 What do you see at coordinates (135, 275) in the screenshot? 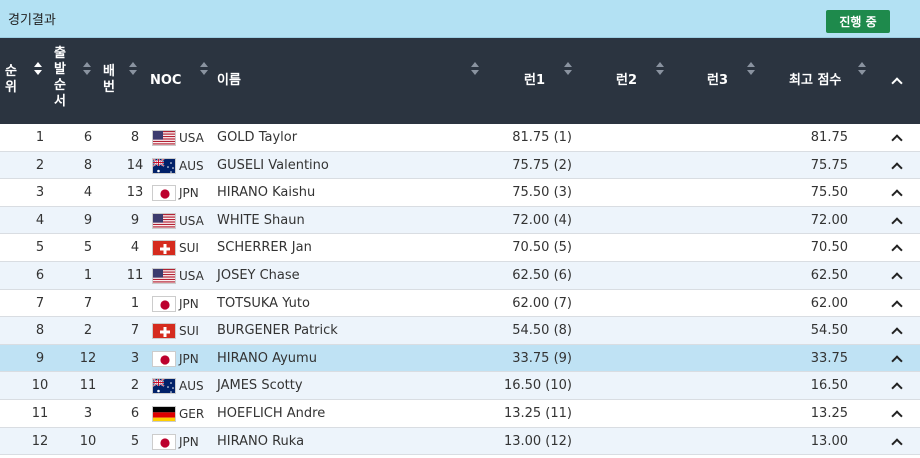
I see `bib-cell: 11` at bounding box center [135, 275].